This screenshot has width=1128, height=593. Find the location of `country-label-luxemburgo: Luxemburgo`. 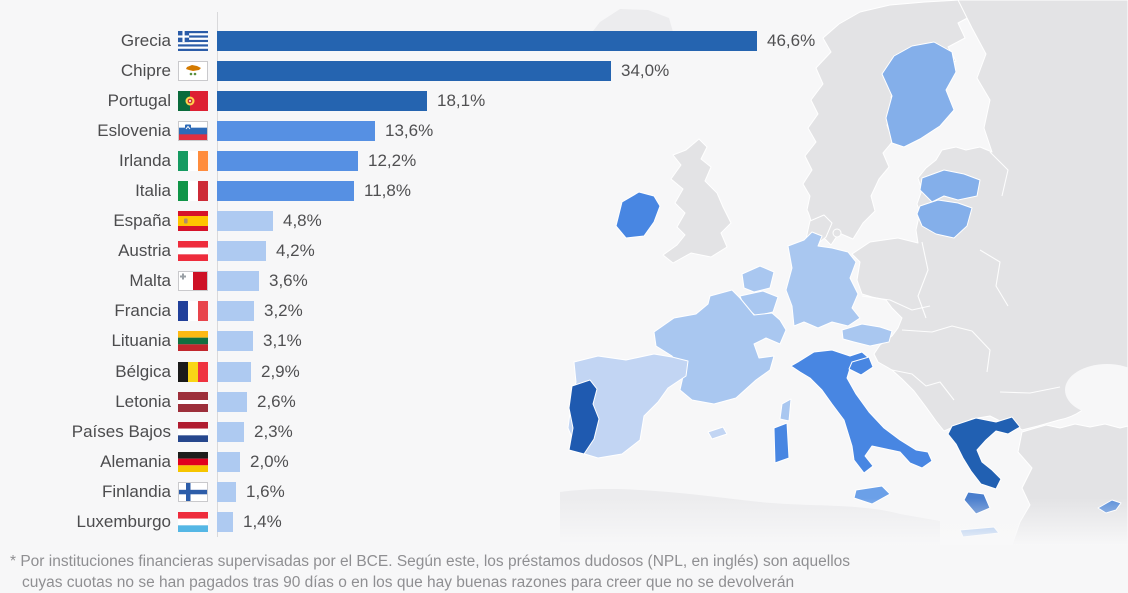

country-label-luxemburgo: Luxemburgo is located at coordinates (123, 521).